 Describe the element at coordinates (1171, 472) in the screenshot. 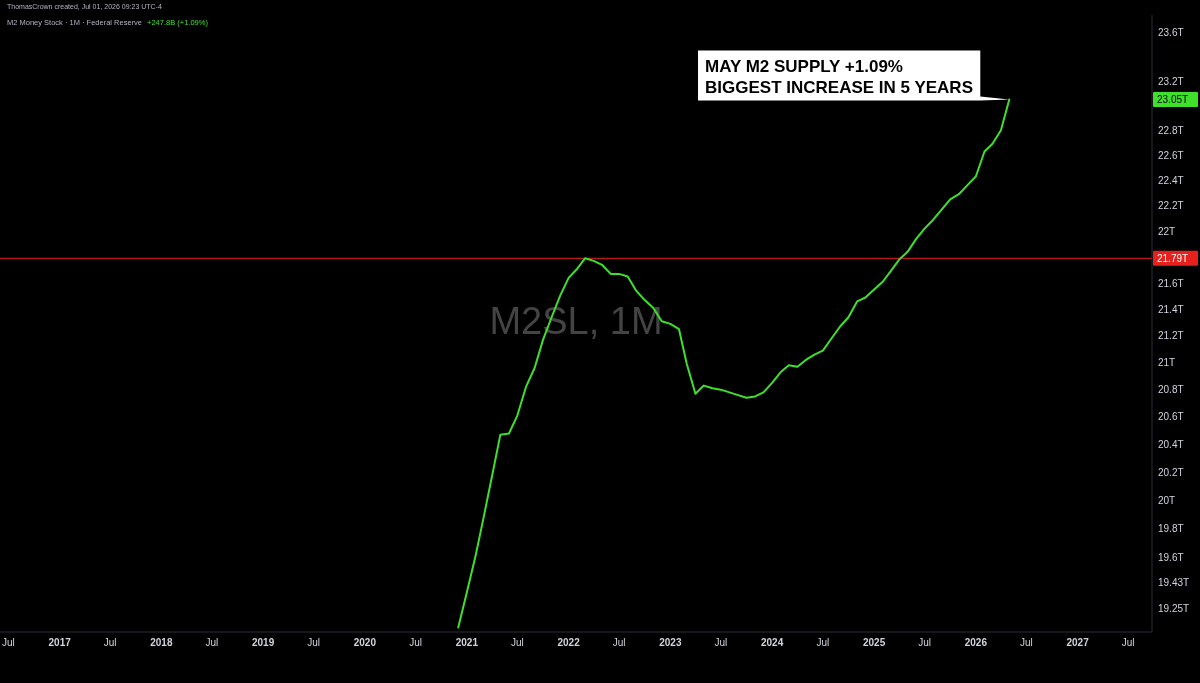

I see `y-tick-label: 20.2T` at that location.